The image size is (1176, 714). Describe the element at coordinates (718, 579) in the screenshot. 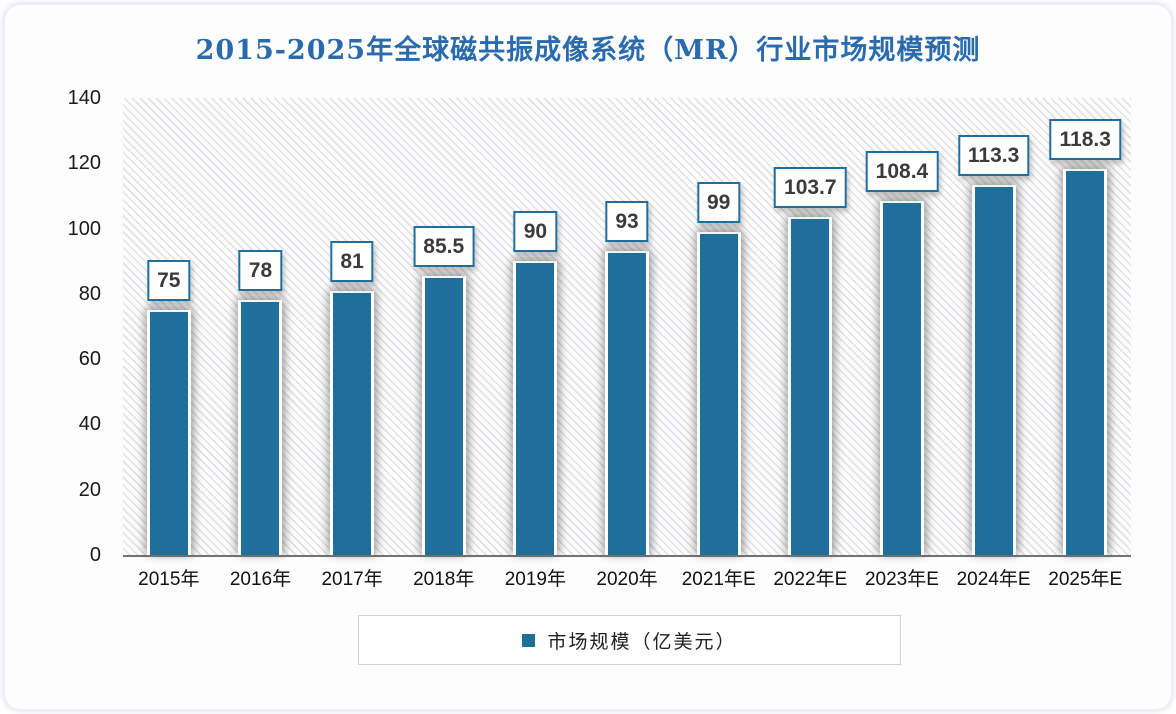

I see `x-tick-label: 2021年E` at that location.